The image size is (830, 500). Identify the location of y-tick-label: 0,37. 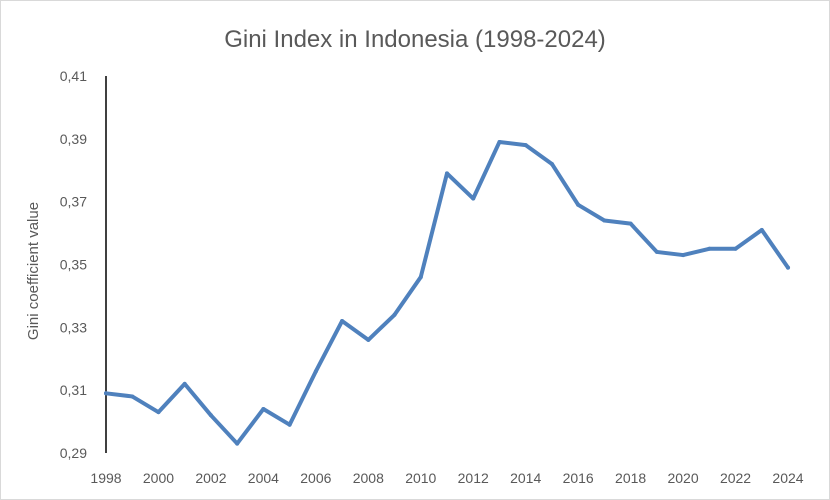
(73, 202).